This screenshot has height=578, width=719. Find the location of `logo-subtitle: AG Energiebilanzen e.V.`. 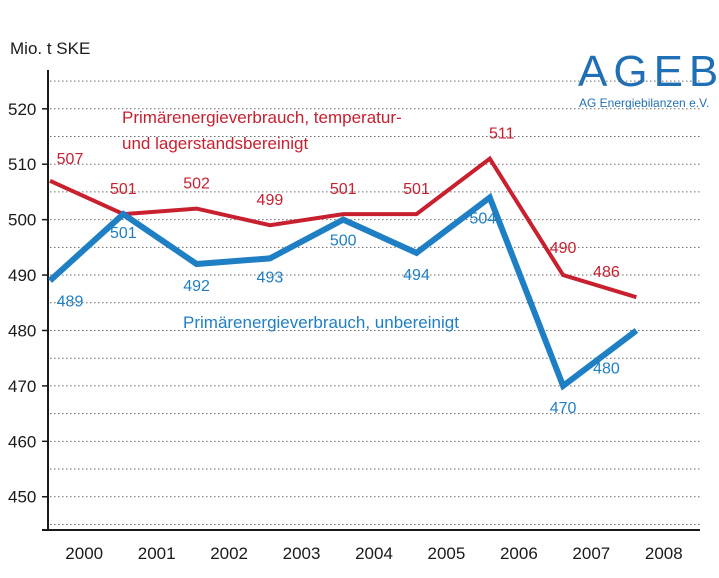

logo-subtitle: AG Energiebilanzen e.V. is located at coordinates (644, 103).